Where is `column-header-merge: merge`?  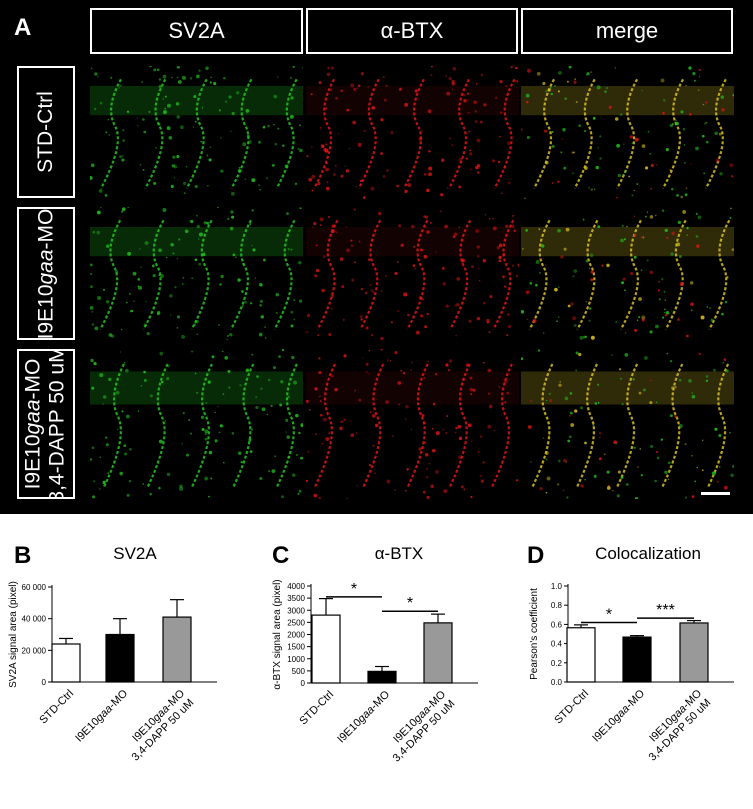
column-header-merge: merge is located at coordinates (627, 31).